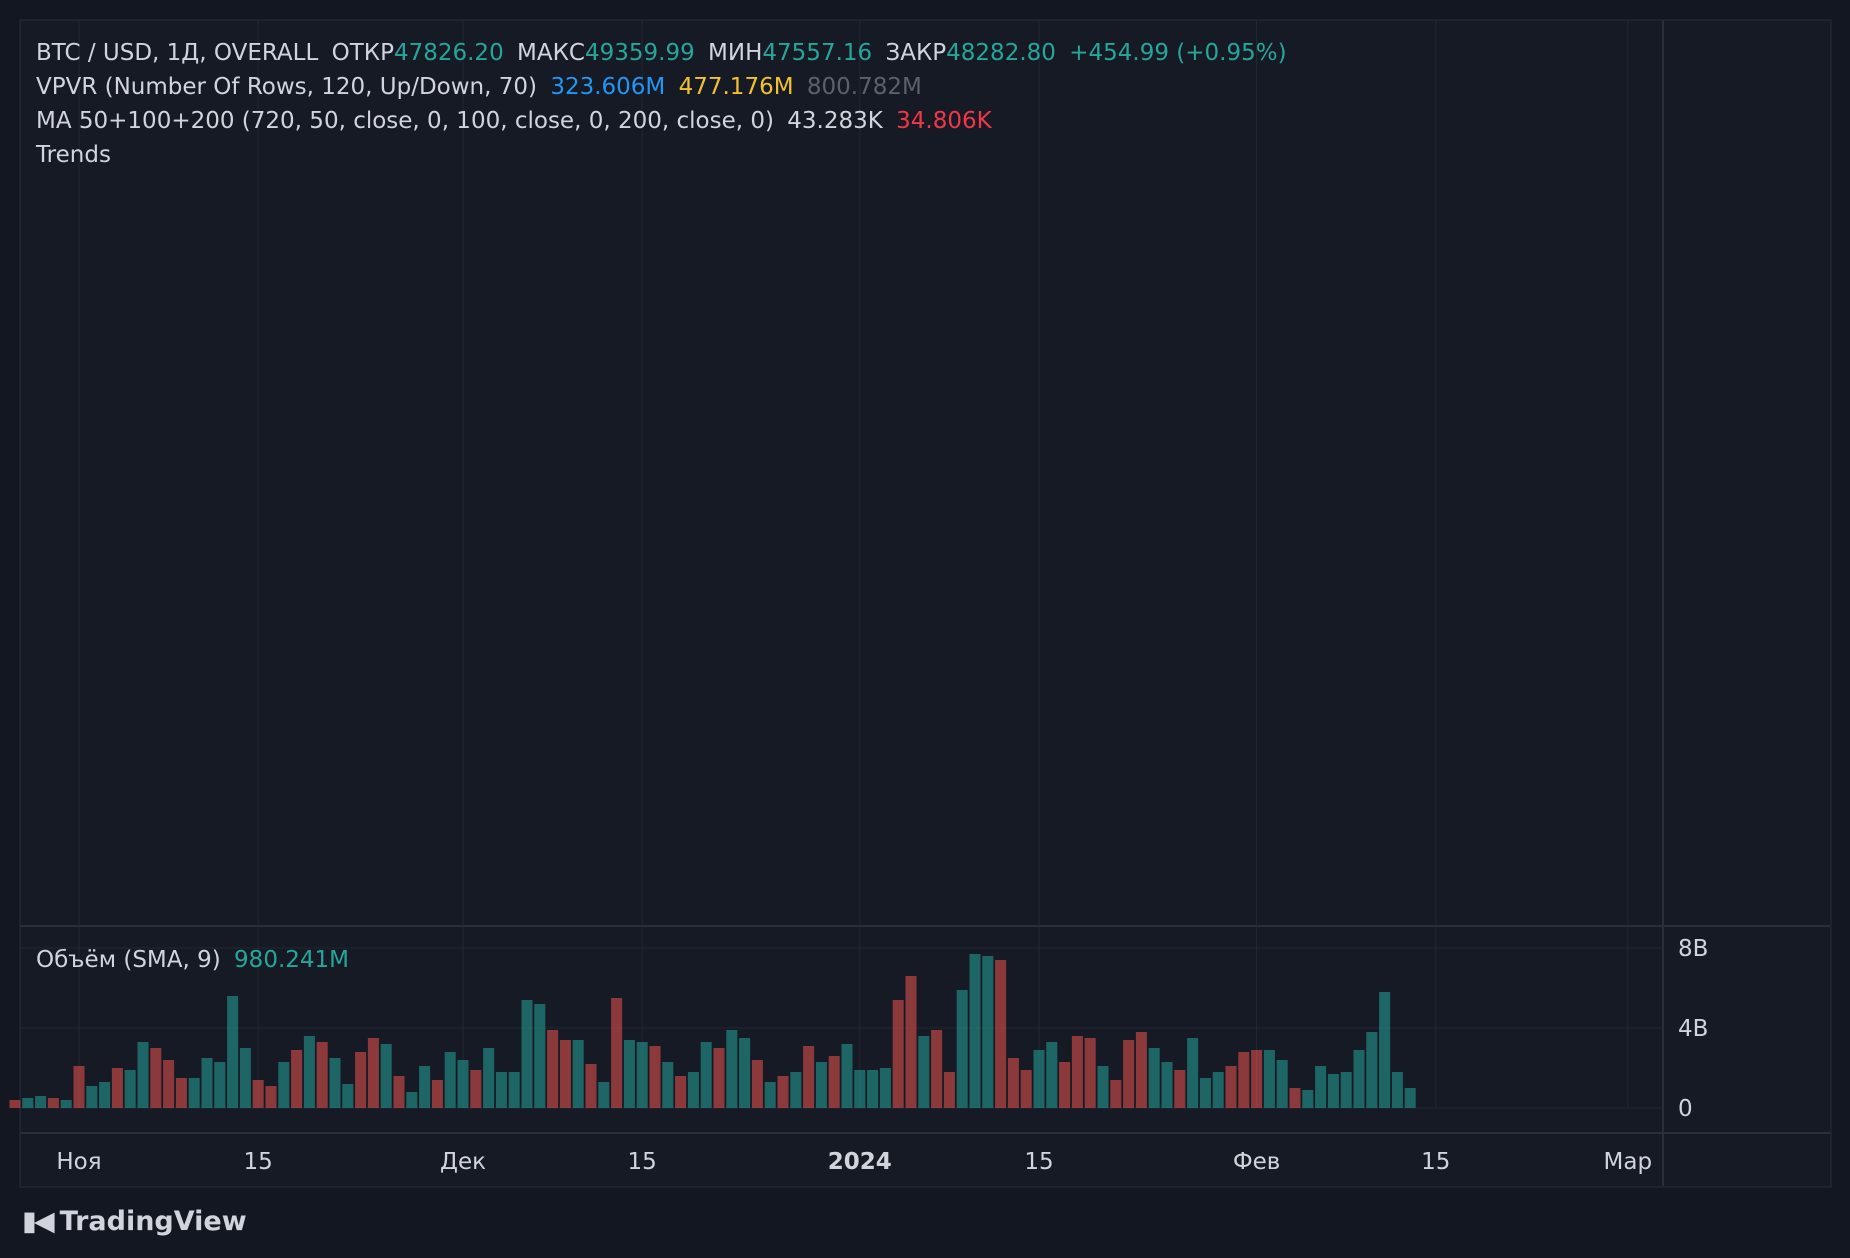  I want to click on time-tick-label: Мар, so click(1628, 1162).